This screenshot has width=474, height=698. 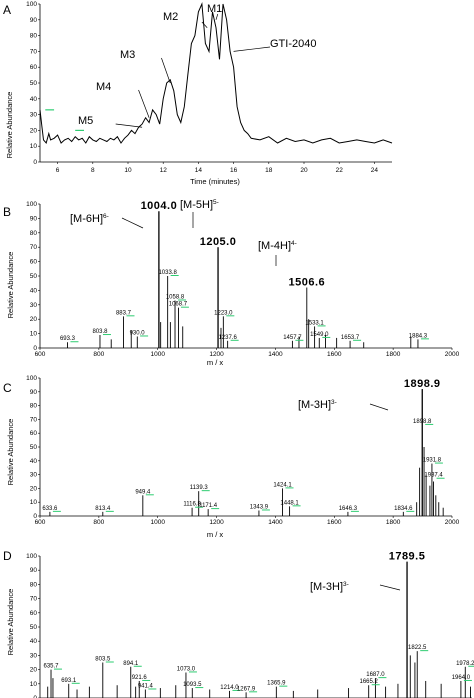 I want to click on peak-label: 693.3, so click(x=68, y=339).